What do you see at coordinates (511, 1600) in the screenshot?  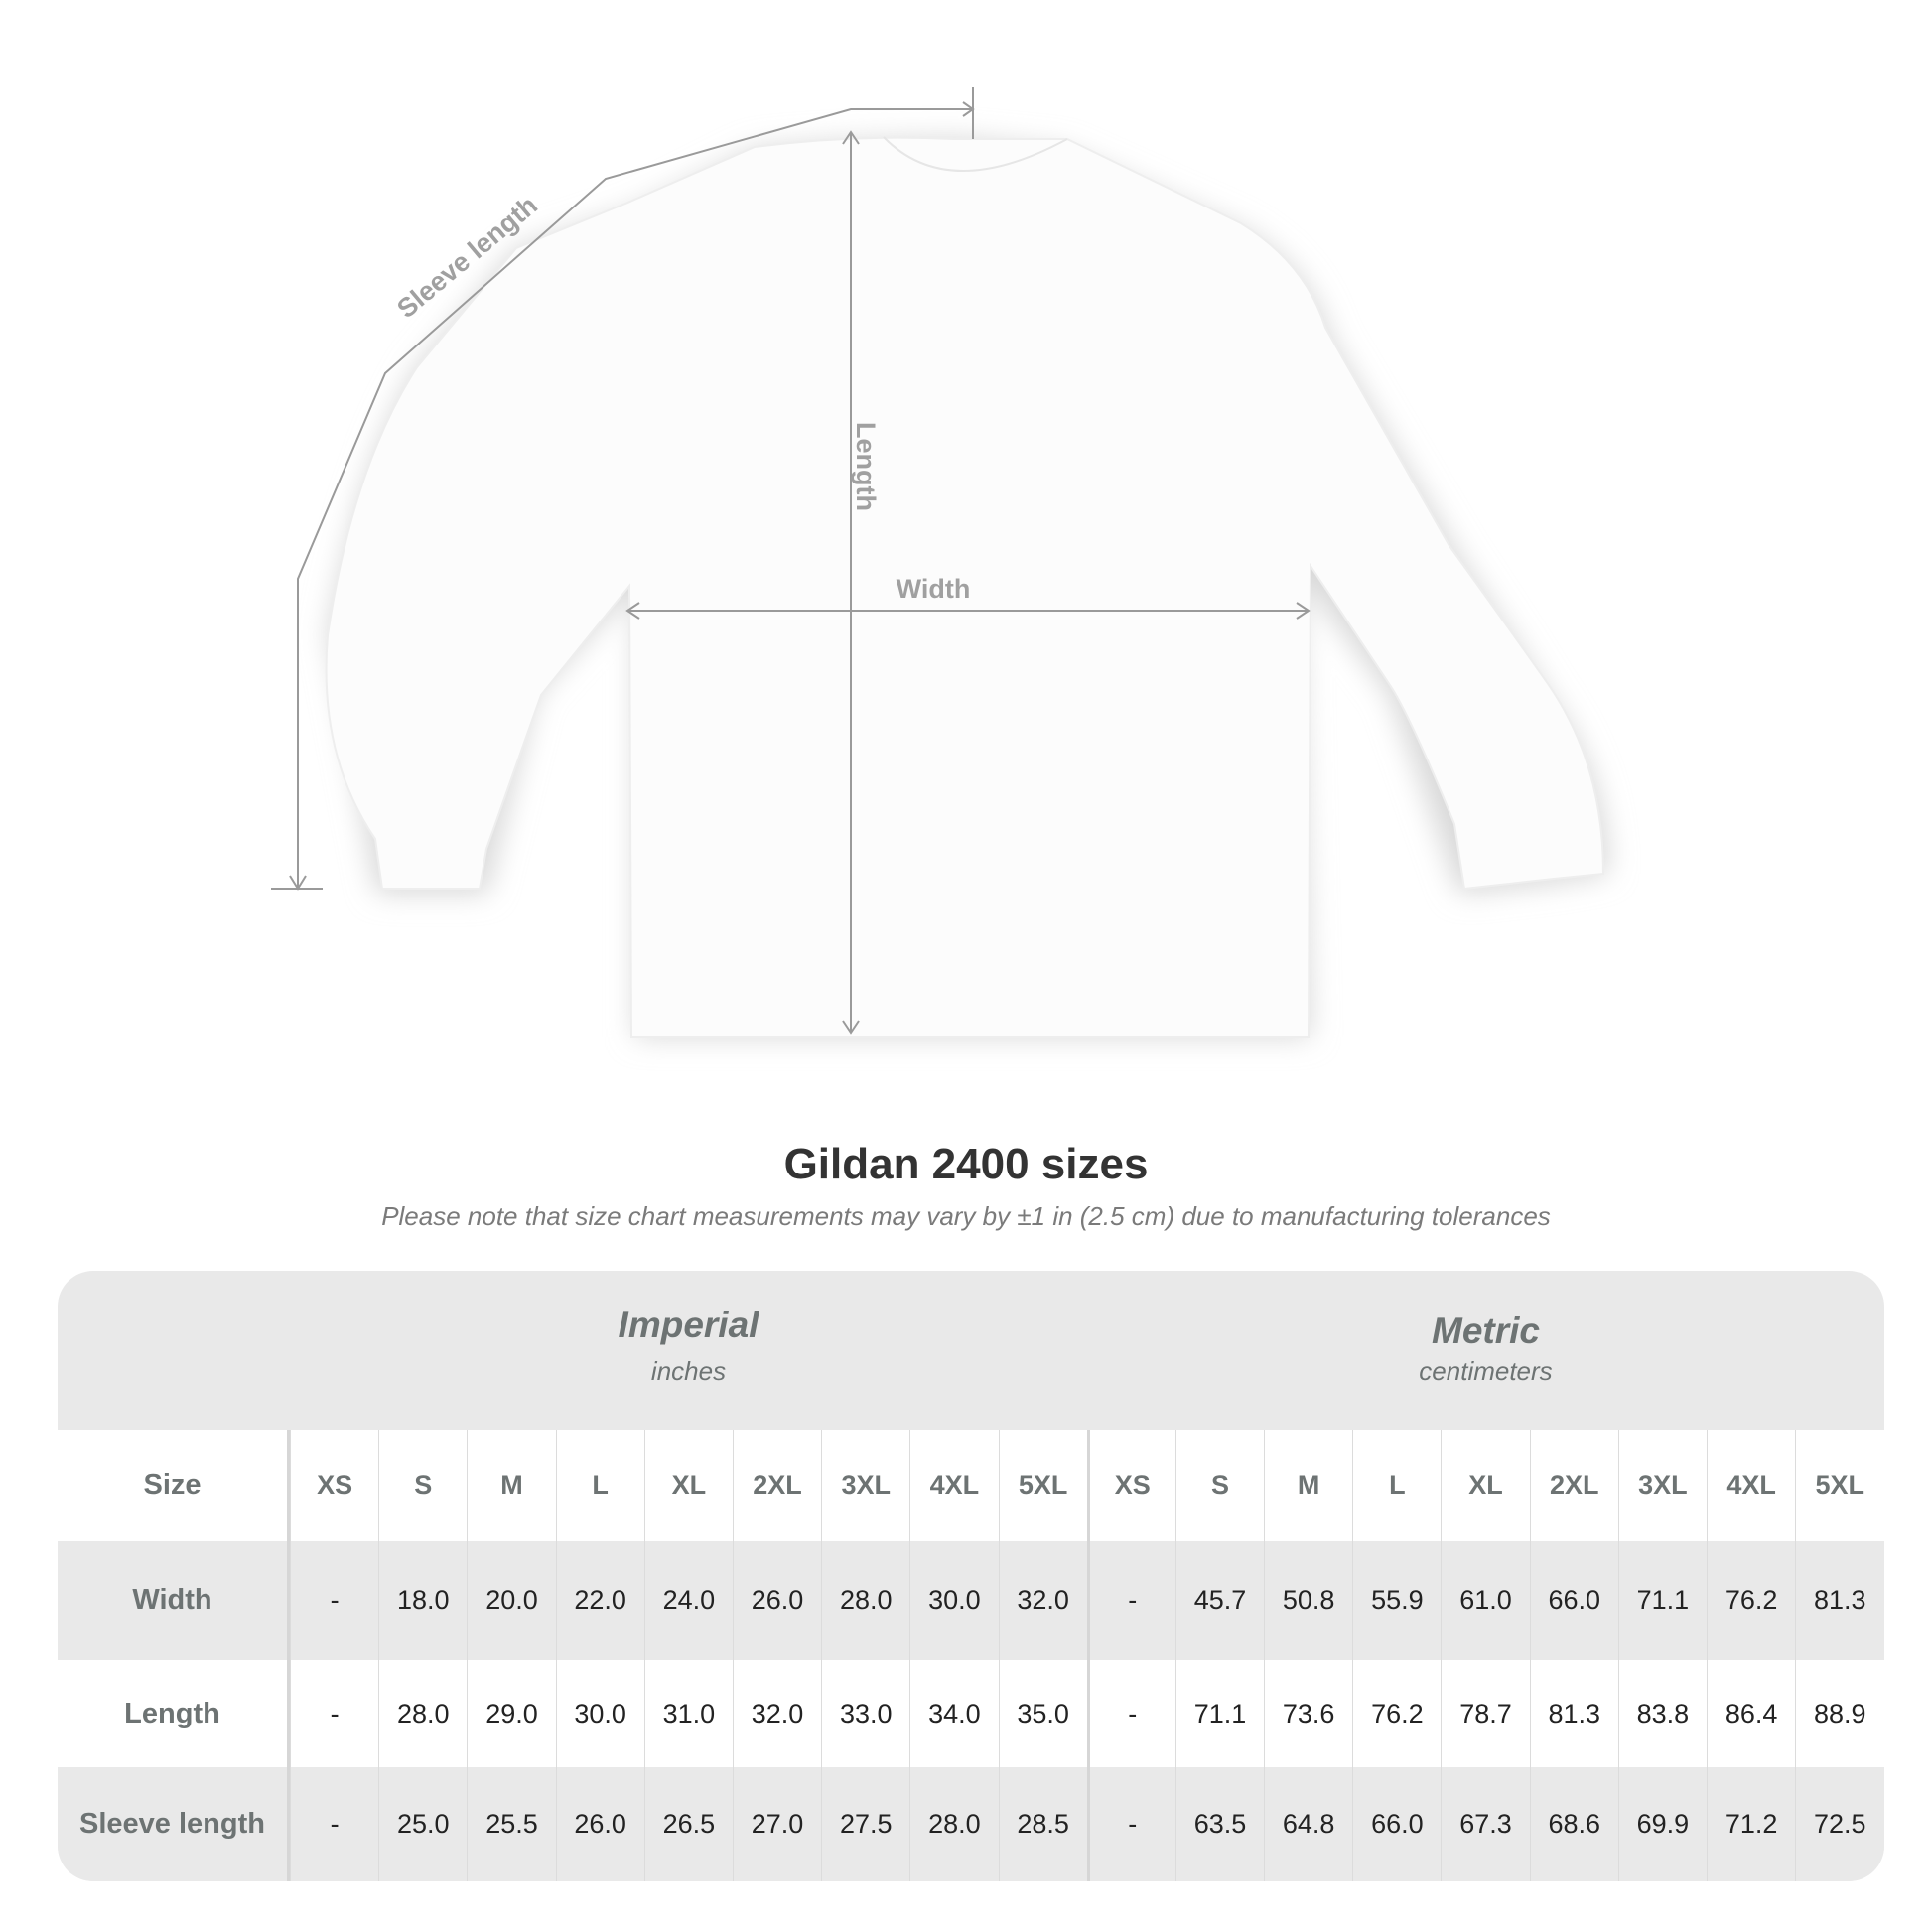 I see `value-cell: 20.0` at bounding box center [511, 1600].